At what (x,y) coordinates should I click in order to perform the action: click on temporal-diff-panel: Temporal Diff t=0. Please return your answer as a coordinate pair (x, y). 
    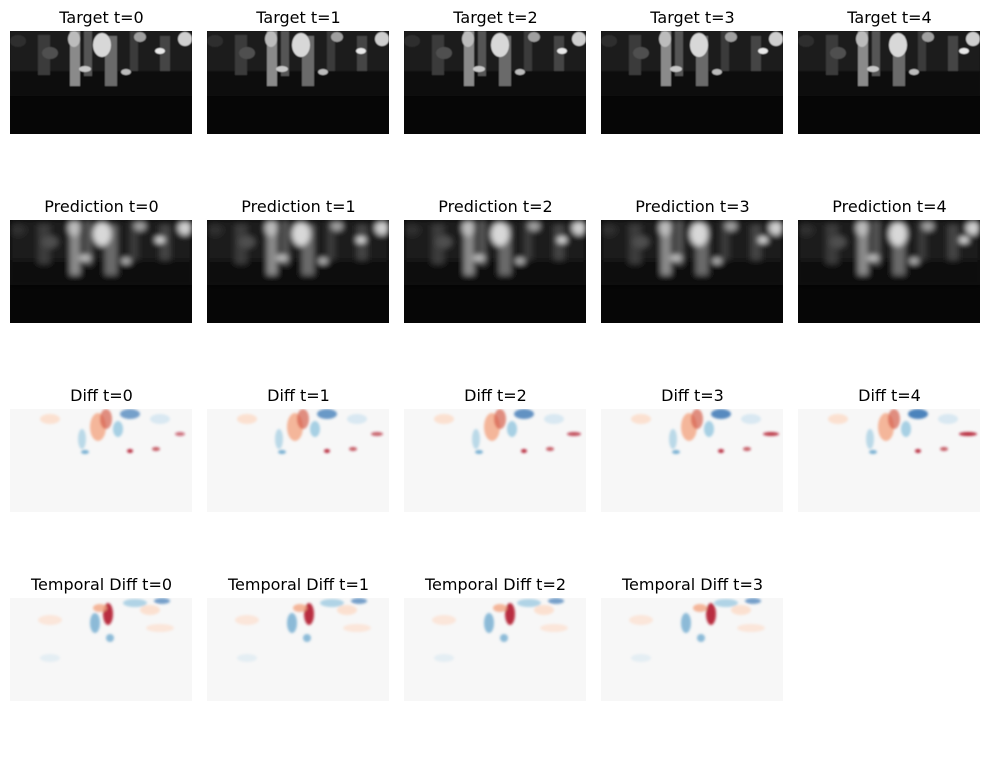
    Looking at the image, I should click on (101, 639).